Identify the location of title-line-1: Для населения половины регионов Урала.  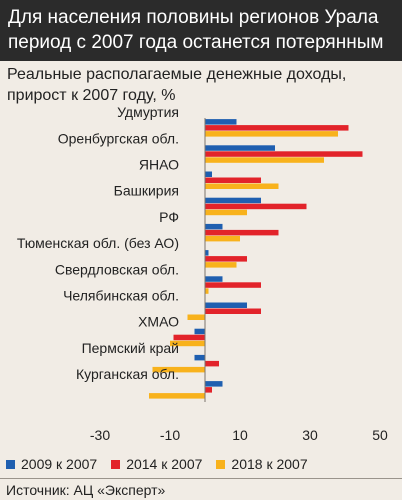
(193, 17).